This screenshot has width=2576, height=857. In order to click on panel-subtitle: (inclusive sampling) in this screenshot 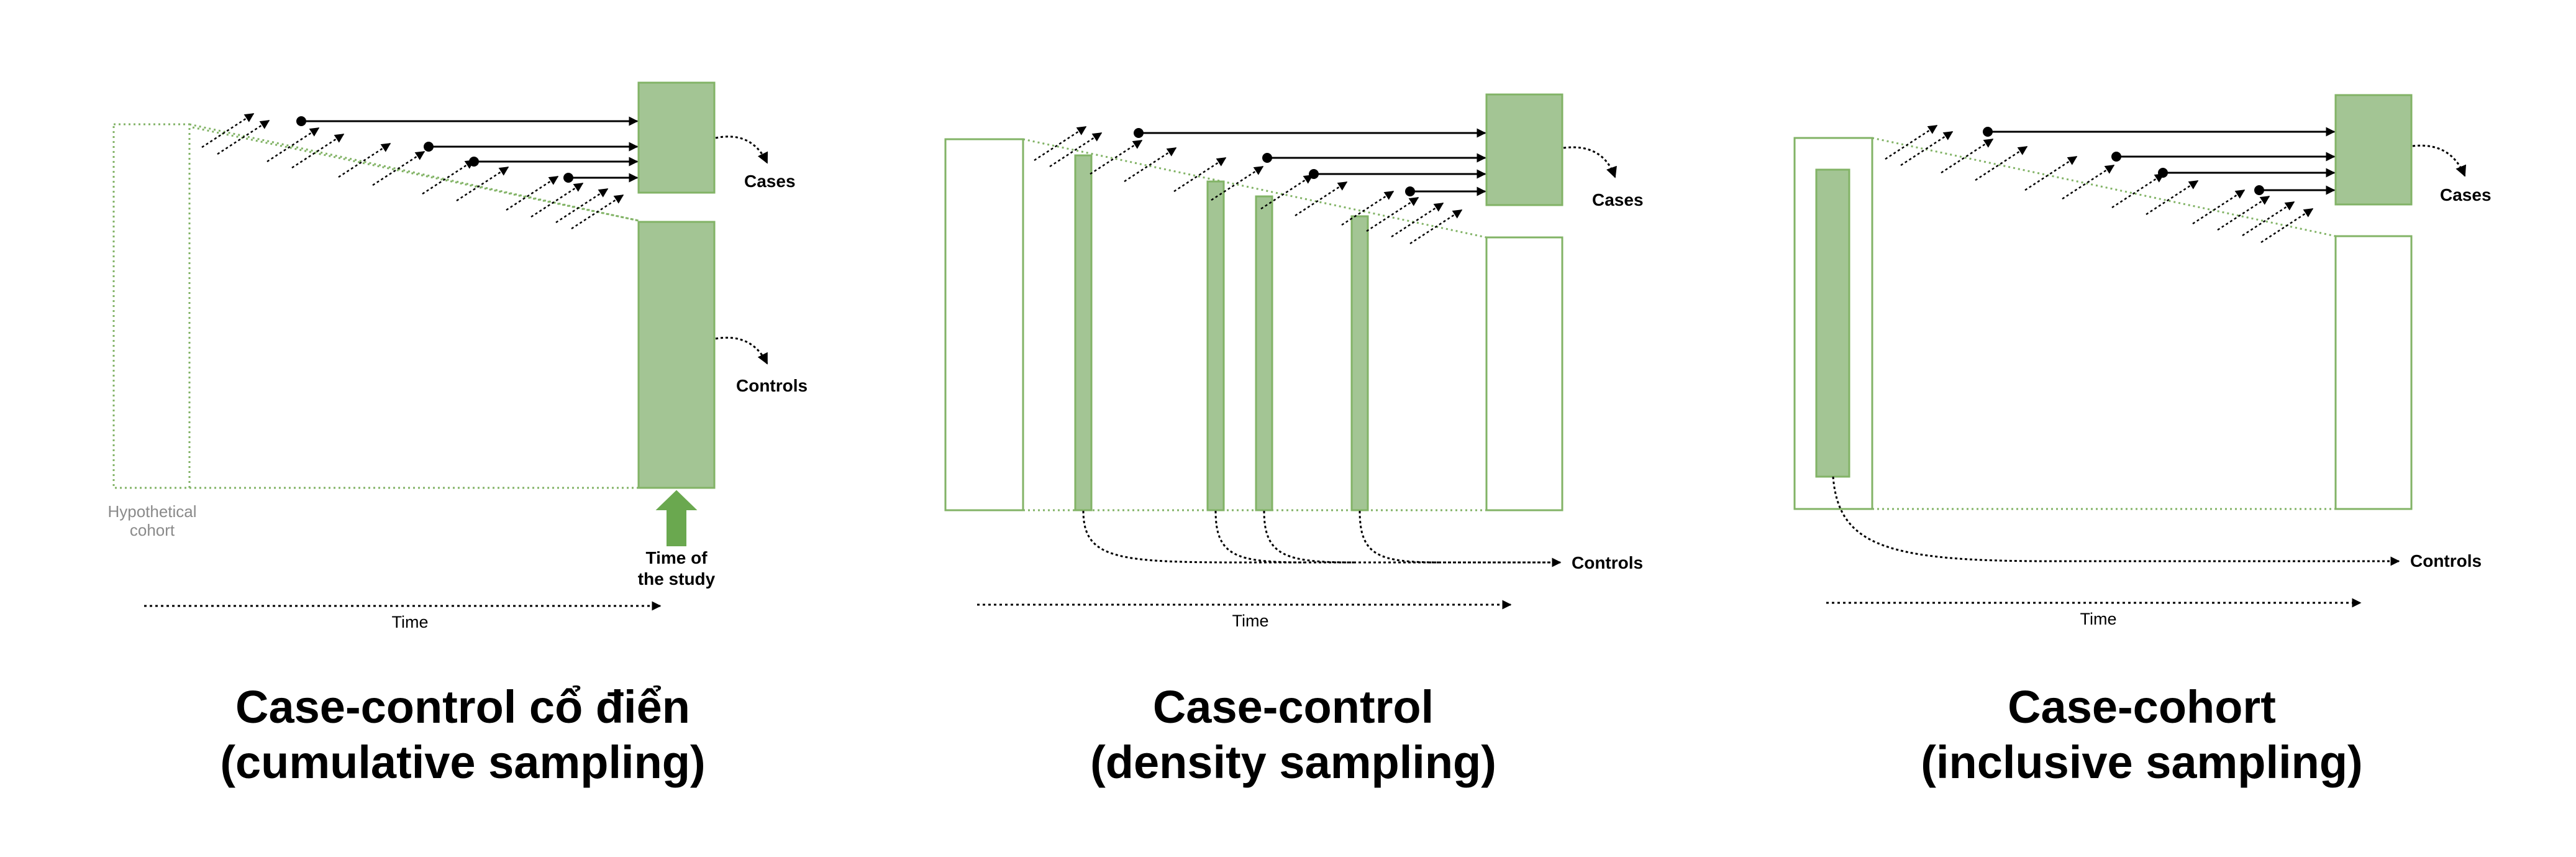, I will do `click(2141, 762)`.